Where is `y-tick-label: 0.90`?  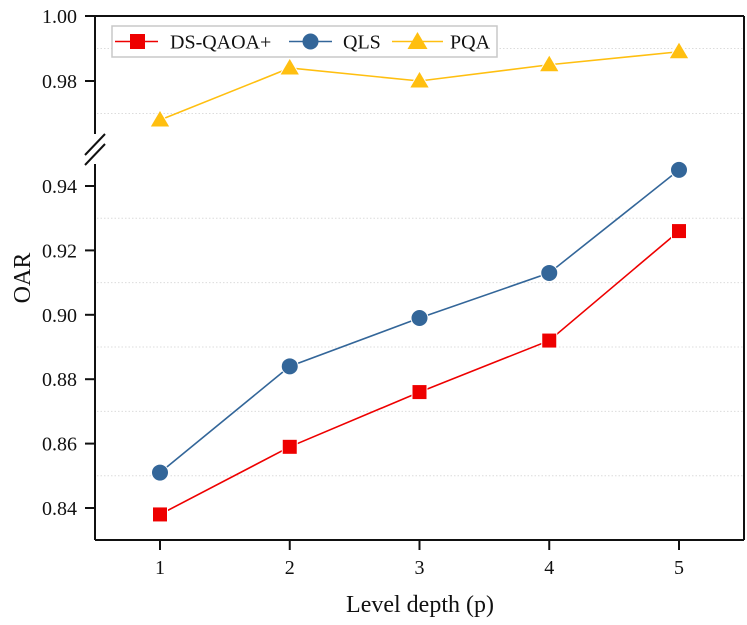
y-tick-label: 0.90 is located at coordinates (59, 316).